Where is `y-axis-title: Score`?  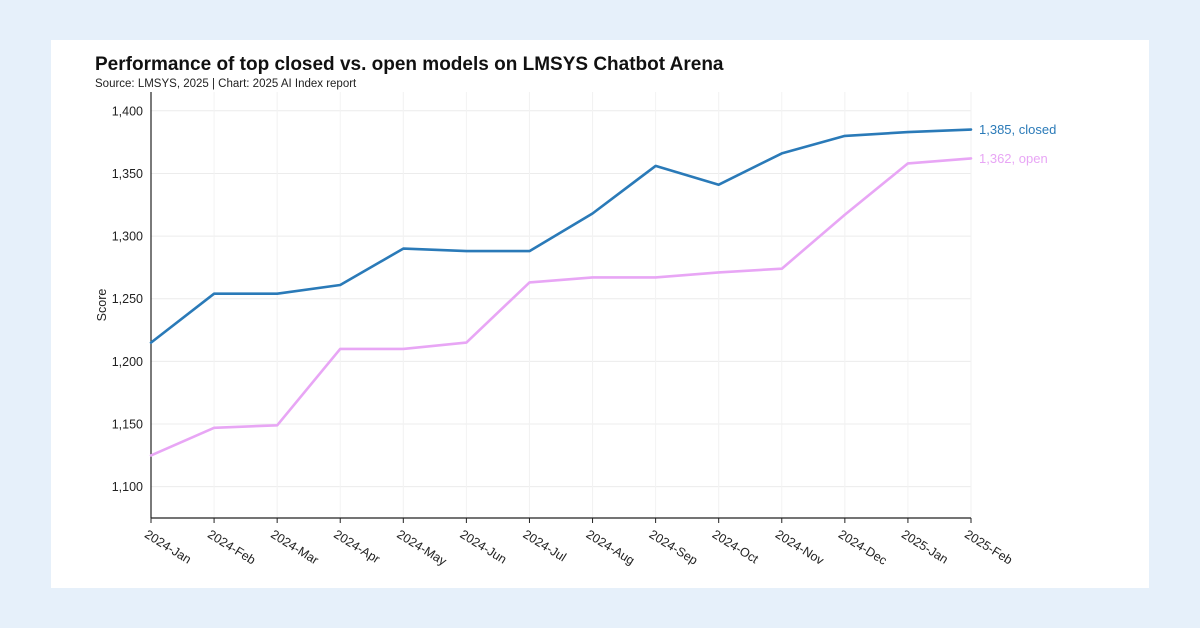 y-axis-title: Score is located at coordinates (102, 305).